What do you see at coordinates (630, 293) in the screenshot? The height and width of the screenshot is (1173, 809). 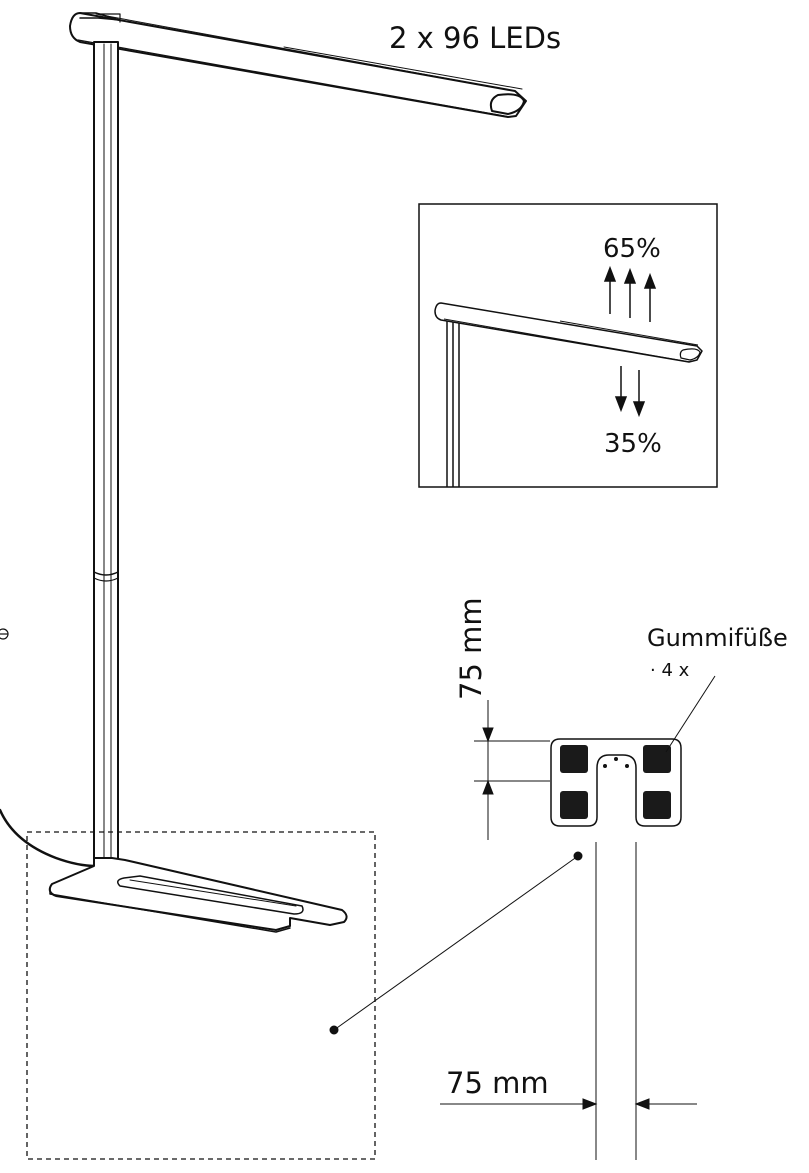 I see `uplight-arrows` at bounding box center [630, 293].